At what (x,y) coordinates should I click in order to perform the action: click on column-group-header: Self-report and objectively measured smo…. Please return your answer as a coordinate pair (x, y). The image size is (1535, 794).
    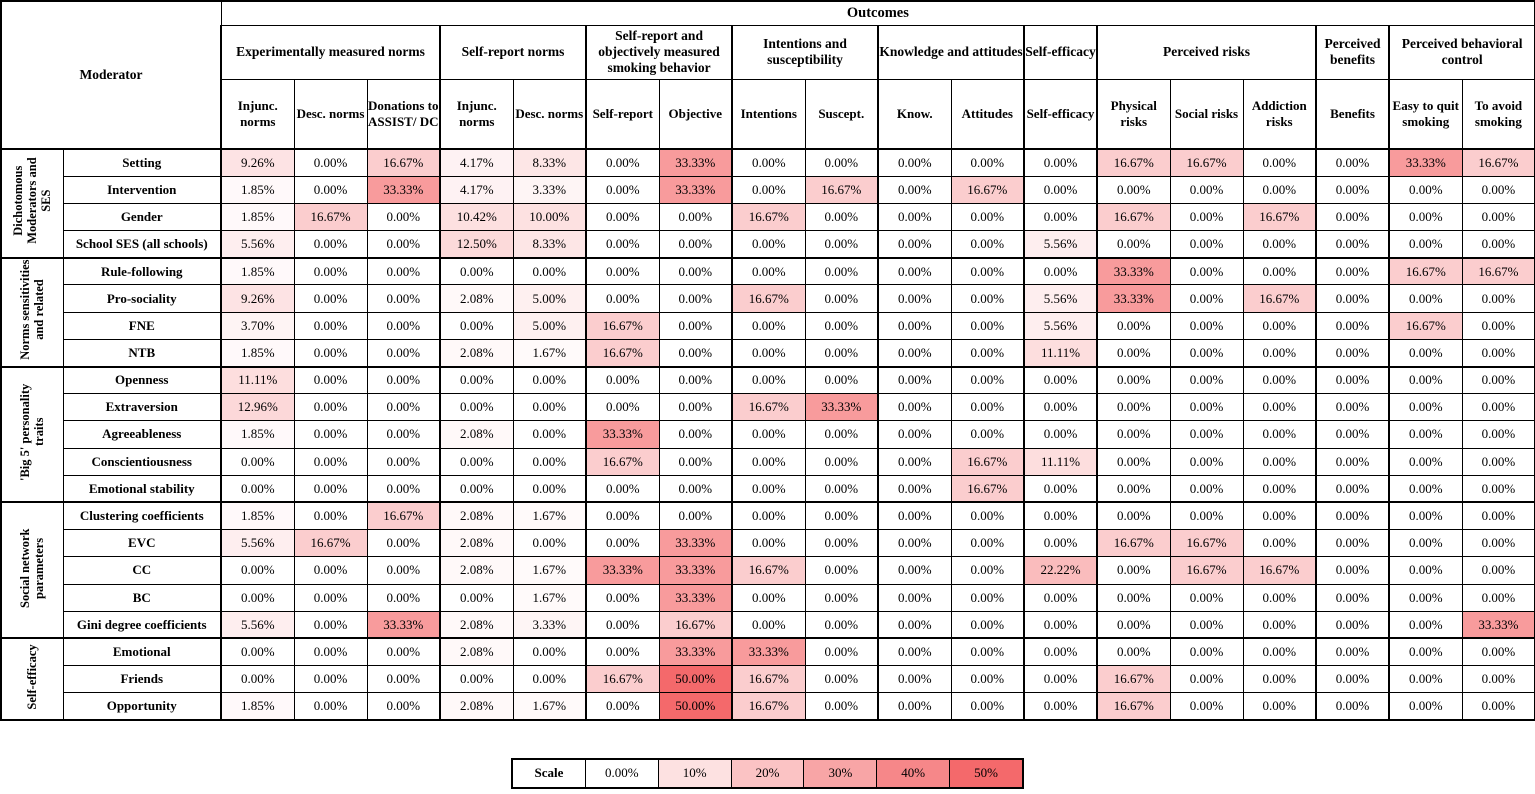
    Looking at the image, I should click on (659, 52).